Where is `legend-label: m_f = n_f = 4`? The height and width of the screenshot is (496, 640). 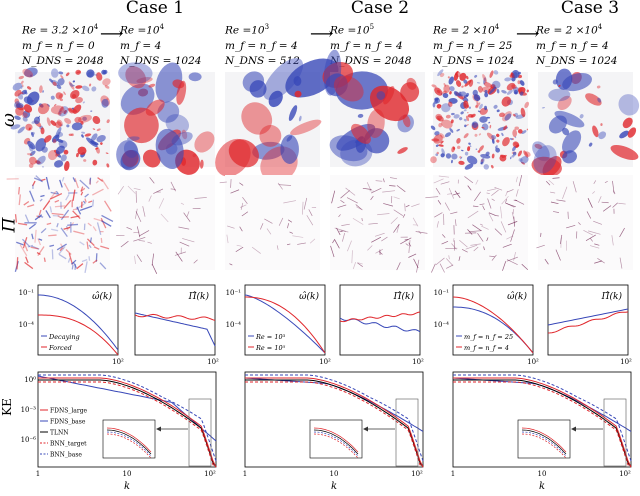
legend-label: m_f = n_f = 4 is located at coordinates (486, 348).